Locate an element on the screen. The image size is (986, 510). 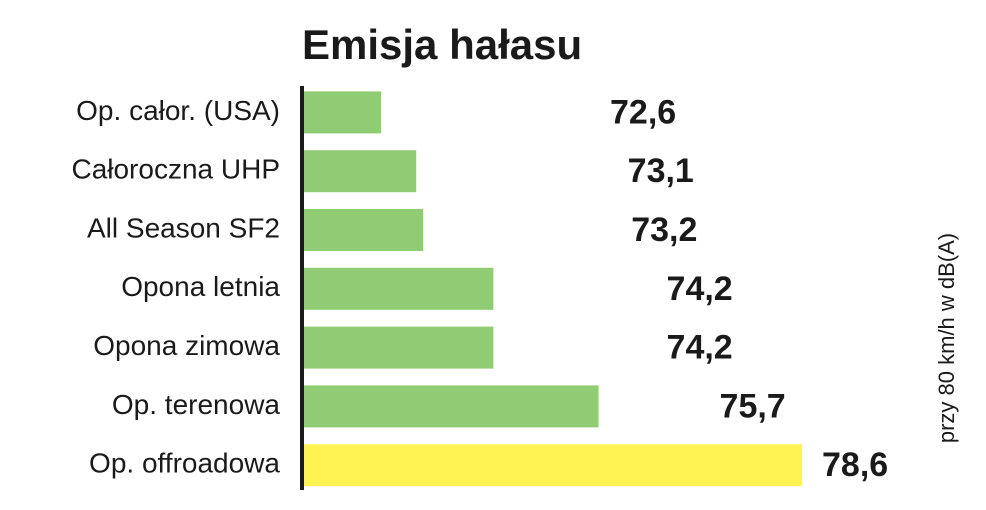
value-label: 72,6 is located at coordinates (643, 112).